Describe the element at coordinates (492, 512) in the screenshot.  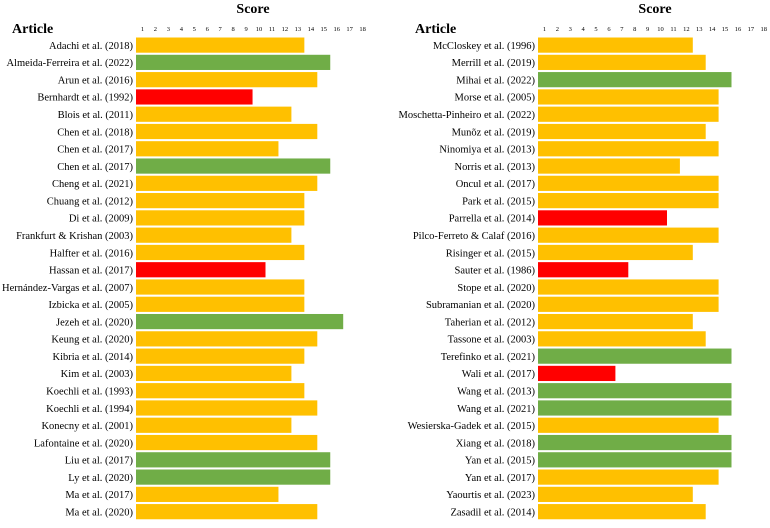
I see `panel-2-article-label-28: Zasadil et al. (2014)` at that location.